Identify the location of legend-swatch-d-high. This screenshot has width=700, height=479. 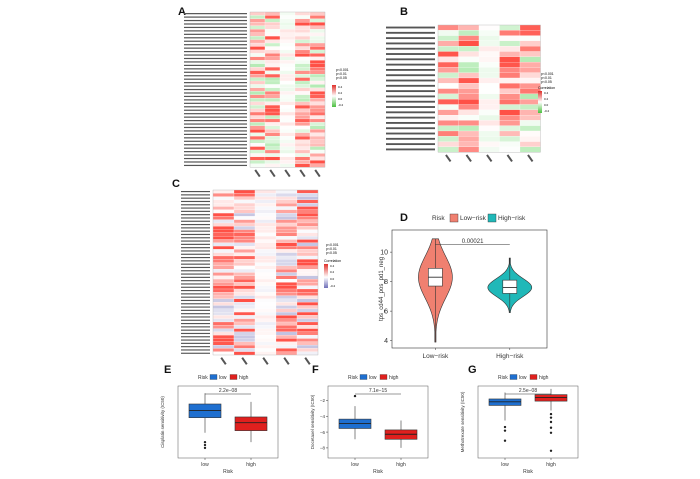
(492, 218).